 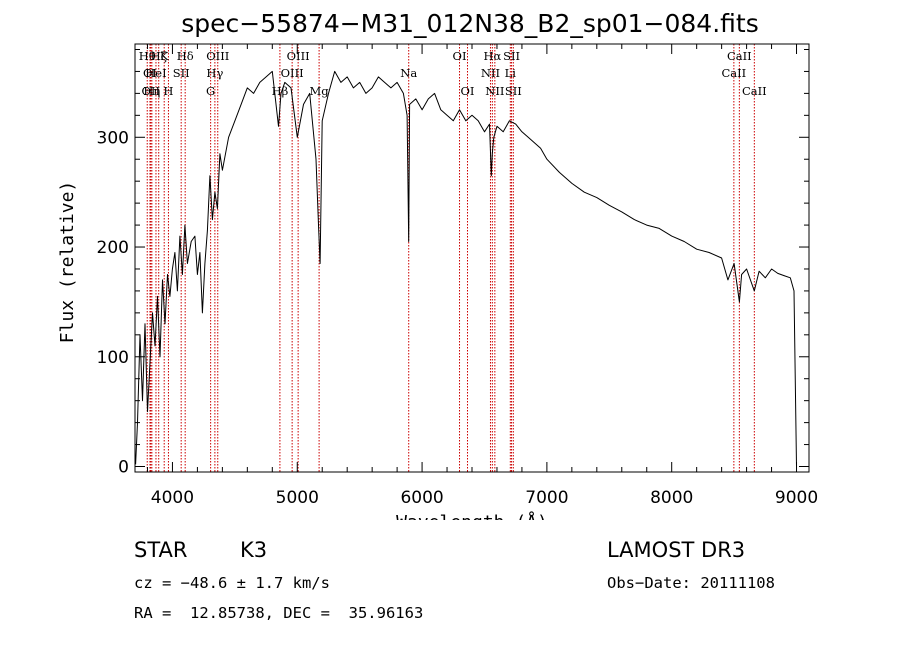 What do you see at coordinates (123, 468) in the screenshot?
I see `y-tick-label: 0` at bounding box center [123, 468].